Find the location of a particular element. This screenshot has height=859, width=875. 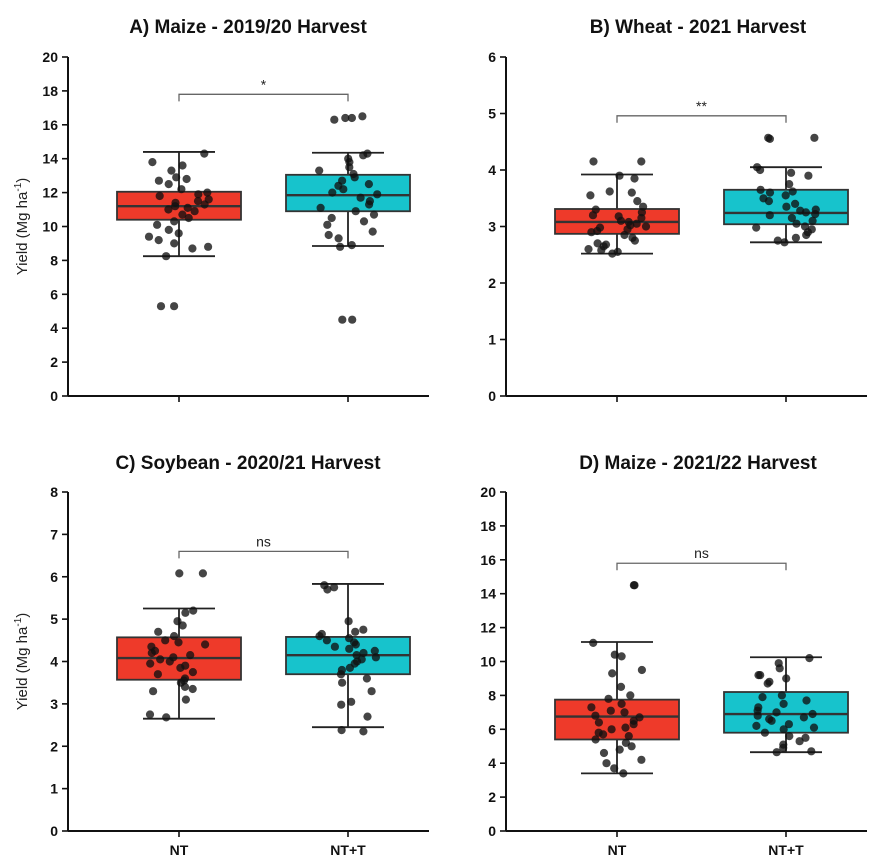

y-tick-label: 12 is located at coordinates (50, 193).